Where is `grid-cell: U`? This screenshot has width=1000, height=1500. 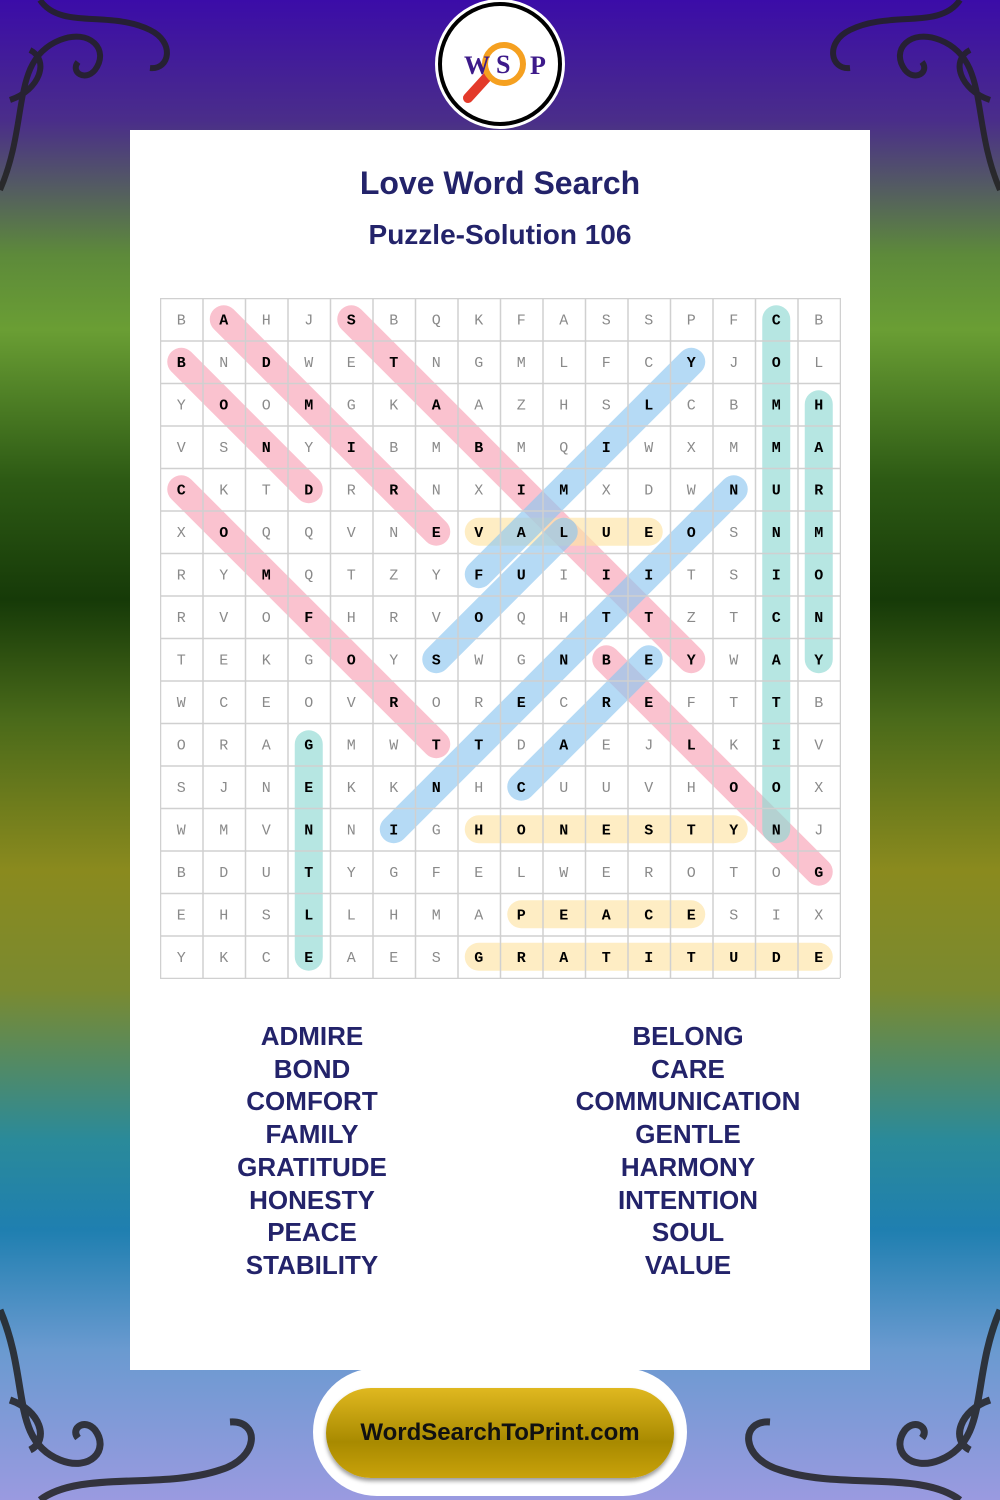 grid-cell: U is located at coordinates (563, 788).